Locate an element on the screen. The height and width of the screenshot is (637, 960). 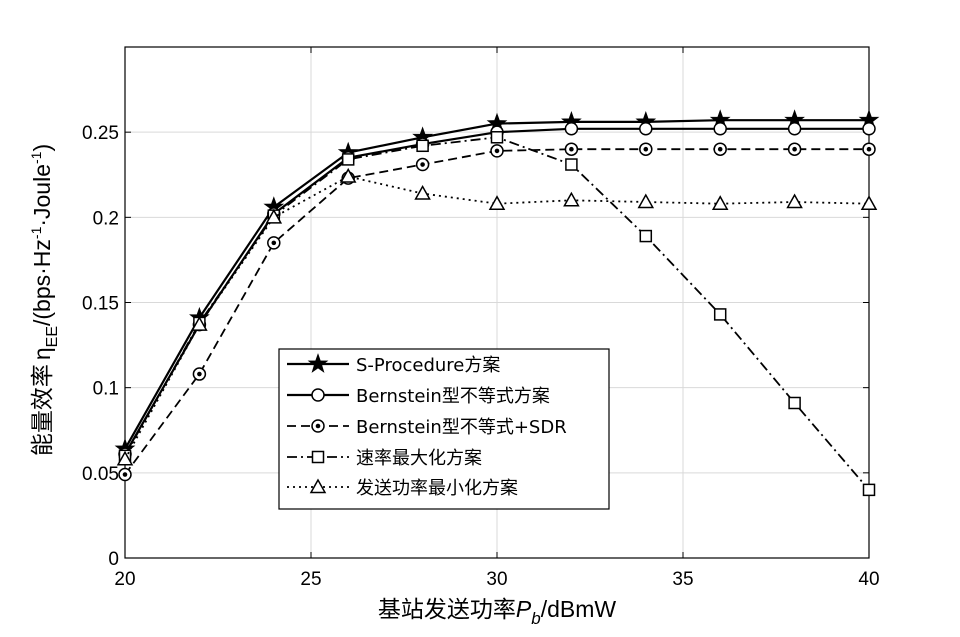
y-axis-label-unit-end: ) is located at coordinates (42, 148).